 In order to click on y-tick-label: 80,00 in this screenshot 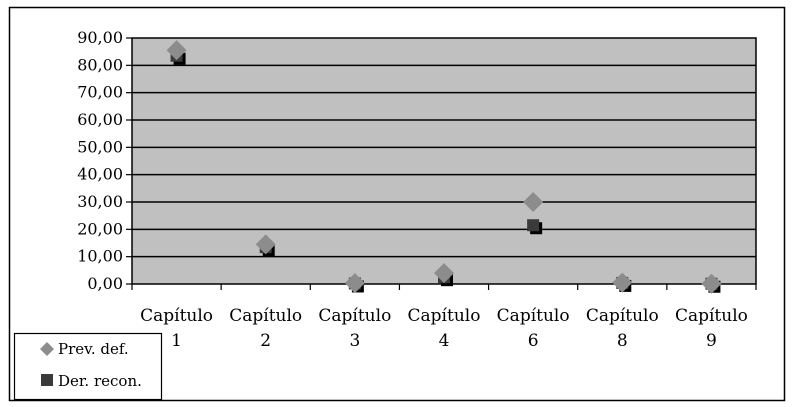, I will do `click(100, 64)`.